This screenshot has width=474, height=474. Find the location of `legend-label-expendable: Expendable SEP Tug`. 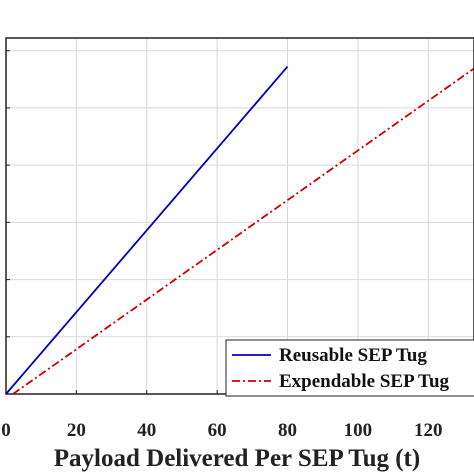

legend-label-expendable: Expendable SEP Tug is located at coordinates (364, 381).